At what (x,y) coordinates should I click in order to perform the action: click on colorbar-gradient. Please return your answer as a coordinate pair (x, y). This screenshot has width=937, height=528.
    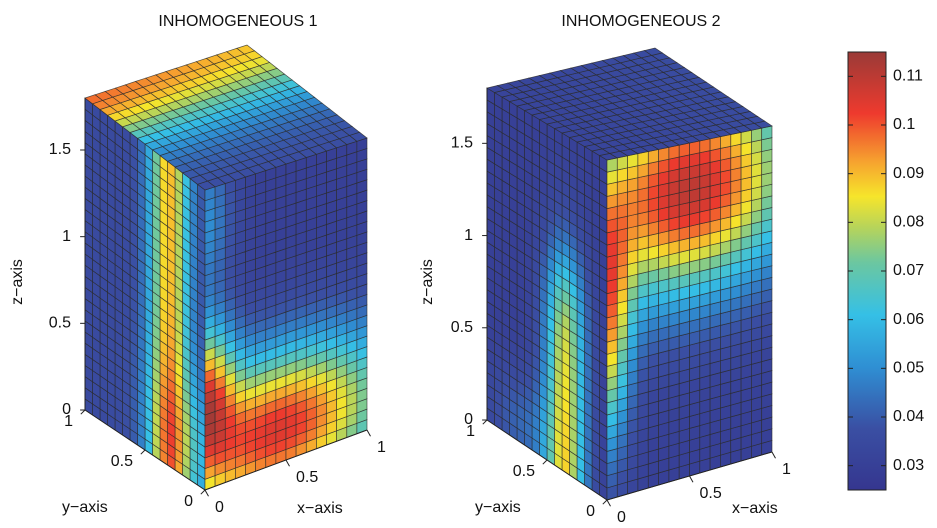
    Looking at the image, I should click on (867, 271).